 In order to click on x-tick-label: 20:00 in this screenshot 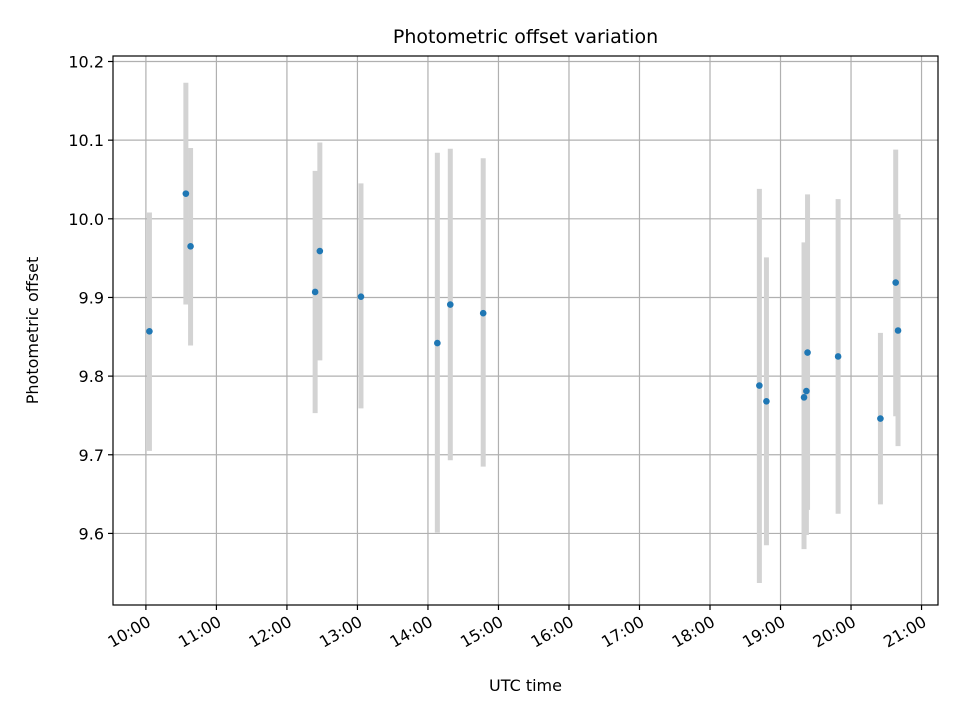, I will do `click(834, 632)`.